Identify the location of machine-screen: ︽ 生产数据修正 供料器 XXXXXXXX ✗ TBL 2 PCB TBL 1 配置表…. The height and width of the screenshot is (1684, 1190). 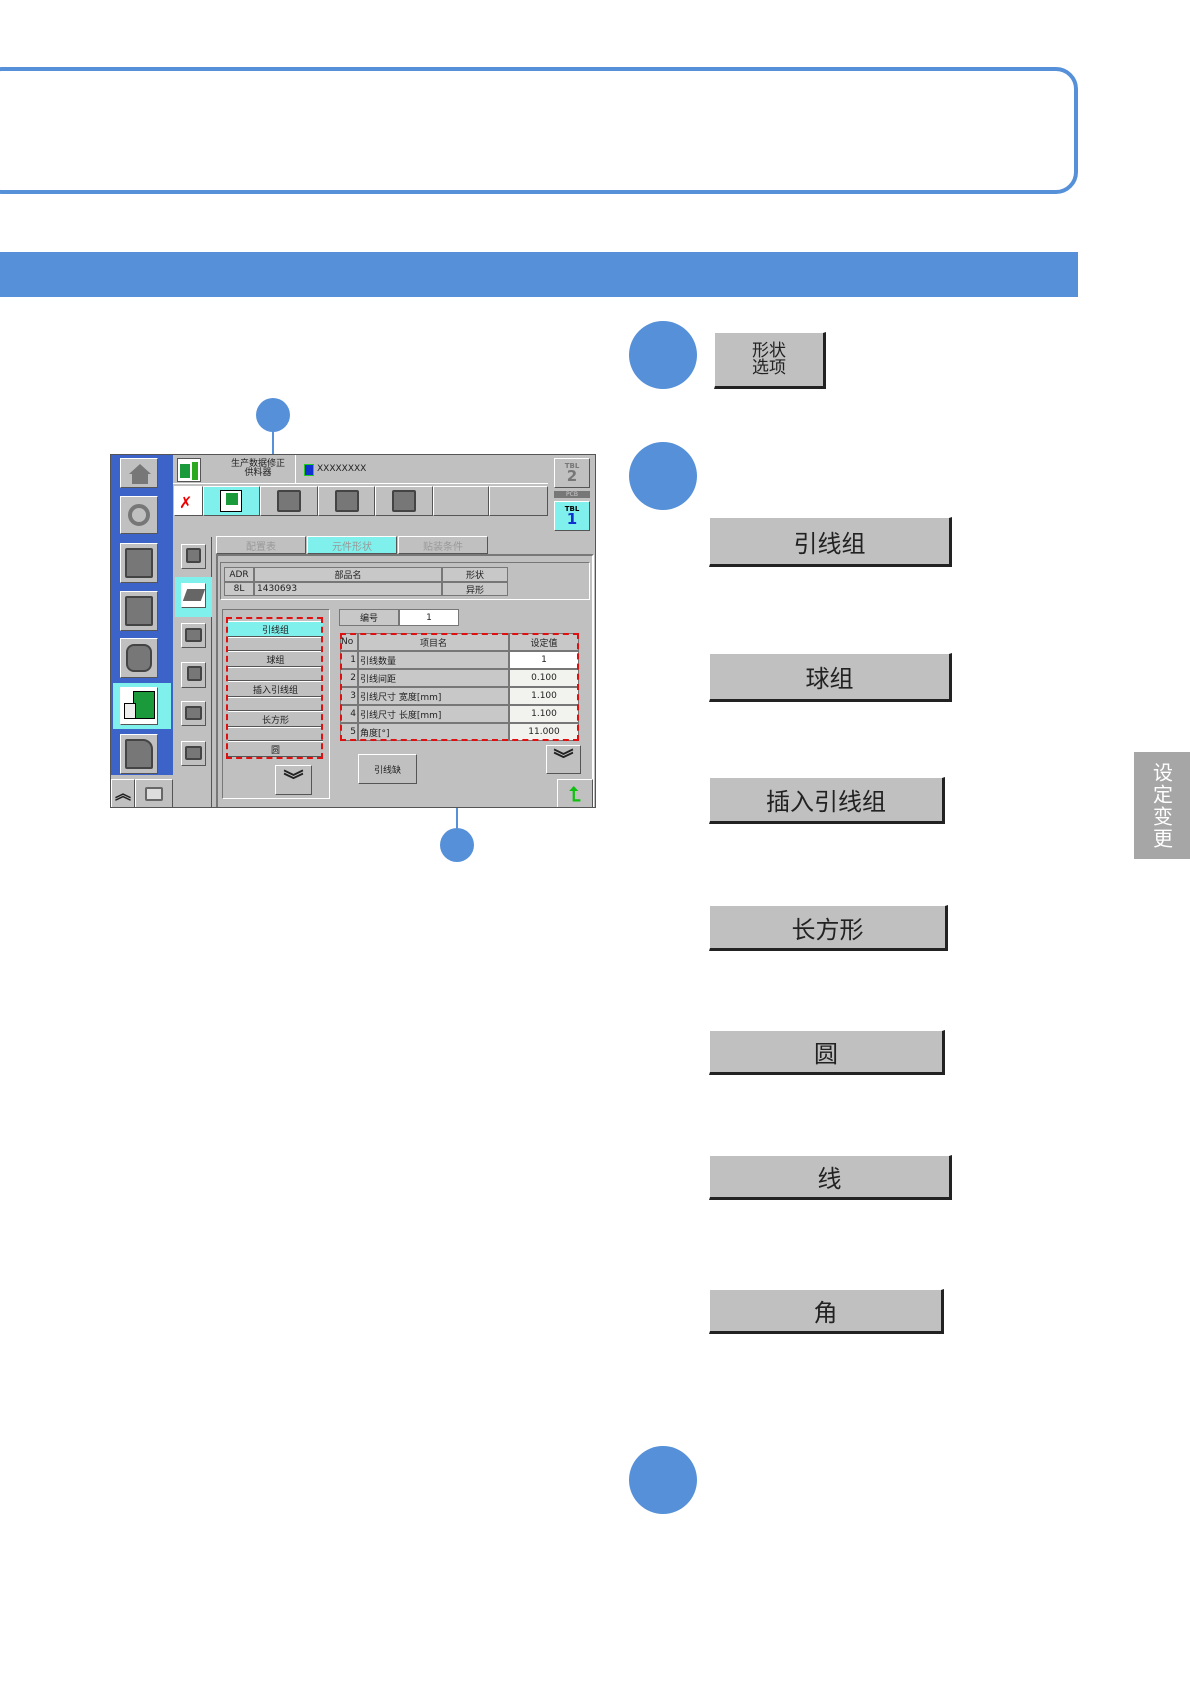
(353, 631).